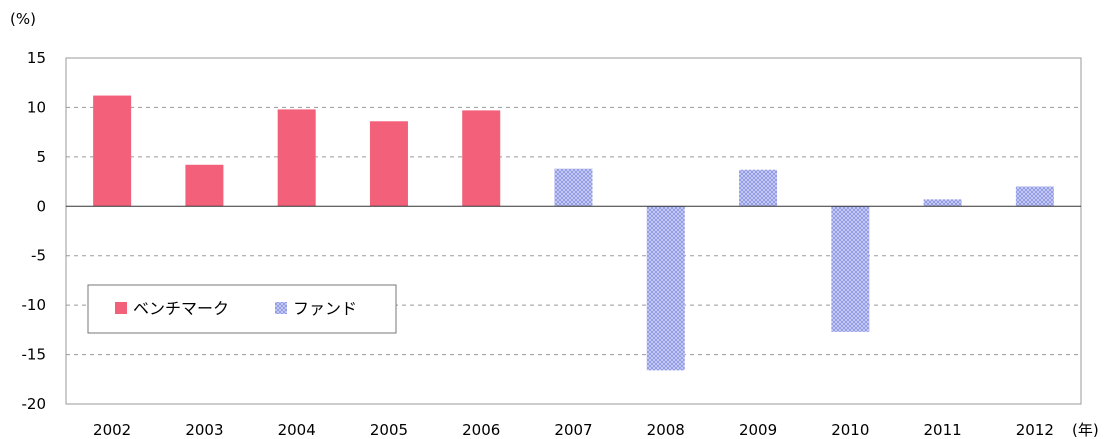 This screenshot has width=1111, height=439. Describe the element at coordinates (389, 430) in the screenshot. I see `x-tick-label: 2005` at that location.